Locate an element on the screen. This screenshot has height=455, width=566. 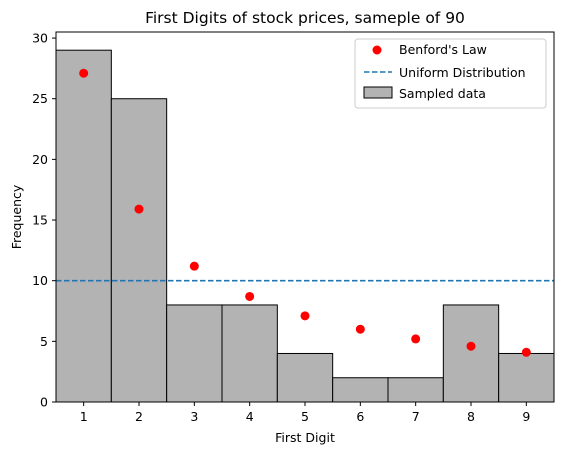
x-tick-label-7: 7 is located at coordinates (416, 416).